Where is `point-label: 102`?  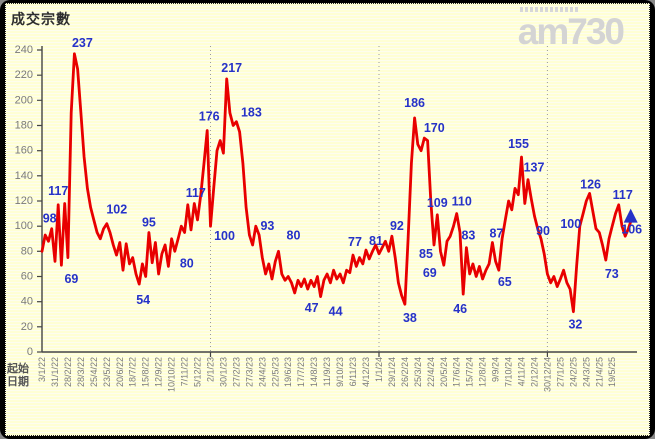
point-label: 102 is located at coordinates (116, 210).